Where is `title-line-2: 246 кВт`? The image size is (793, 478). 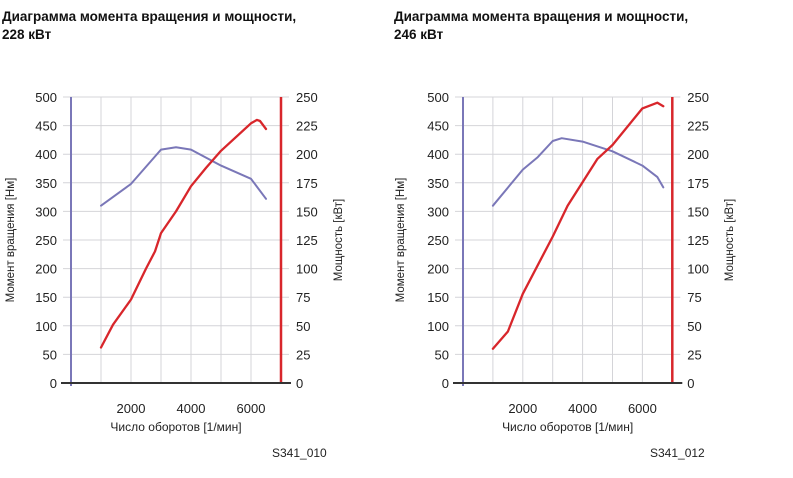 title-line-2: 246 кВт is located at coordinates (419, 34).